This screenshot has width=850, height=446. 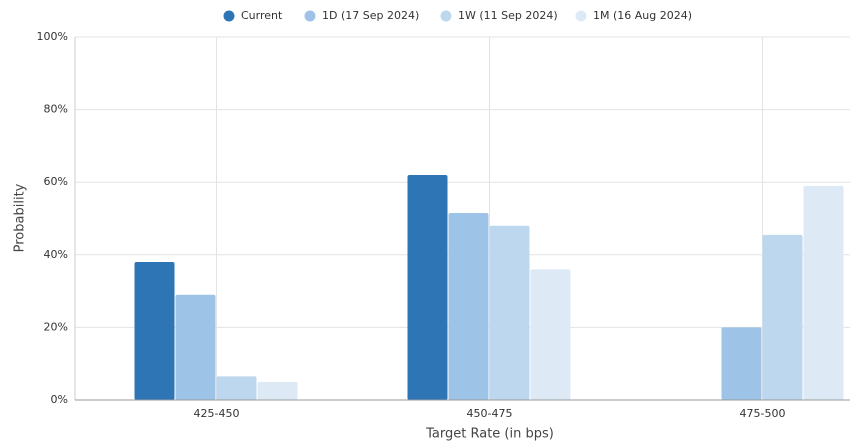 I want to click on y-tick-label: 60%, so click(x=56, y=181).